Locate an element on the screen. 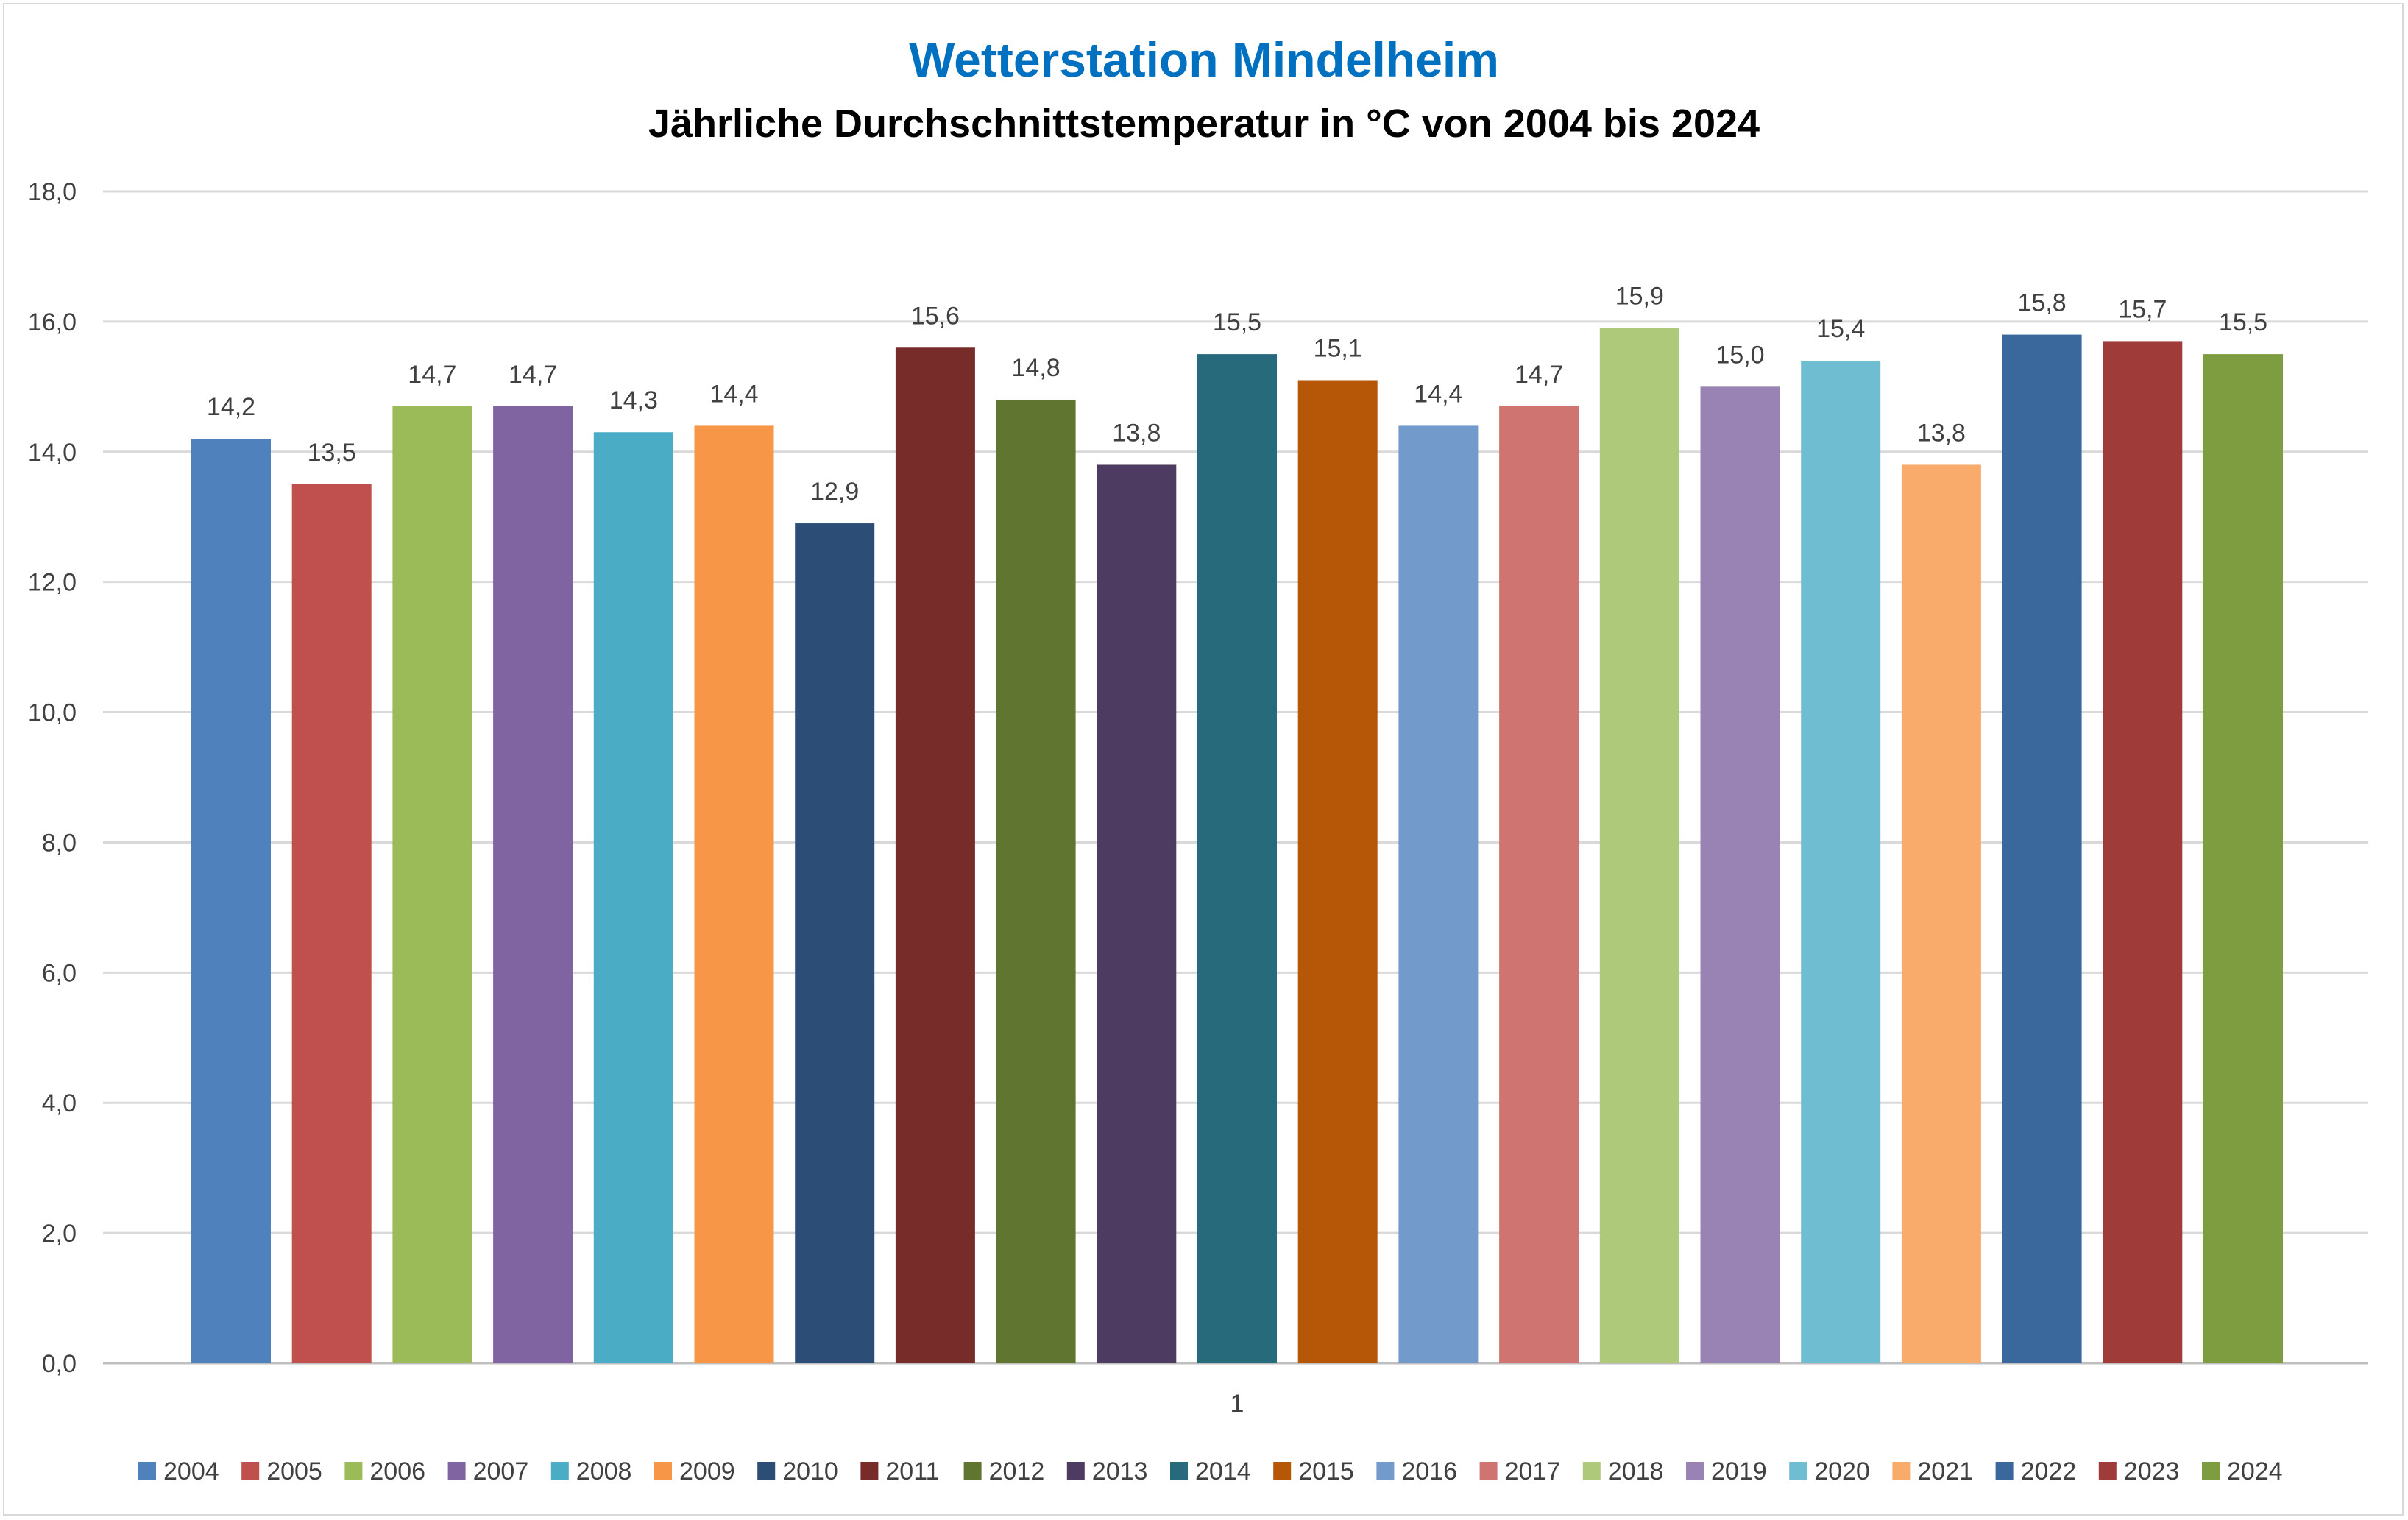 The width and height of the screenshot is (2408, 1520). legend-item-2007: 2007 is located at coordinates (488, 1471).